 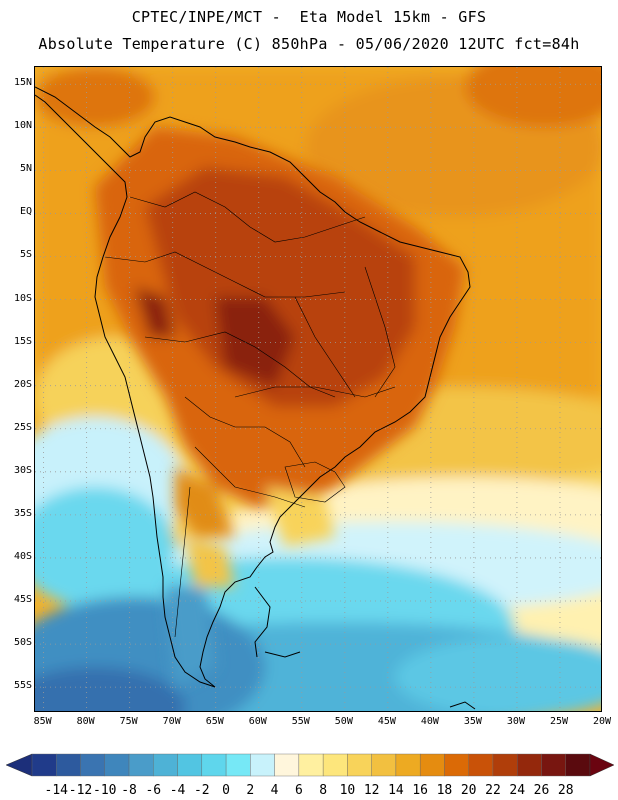 I want to click on colorbar-tick-label: 0, so click(x=226, y=790).